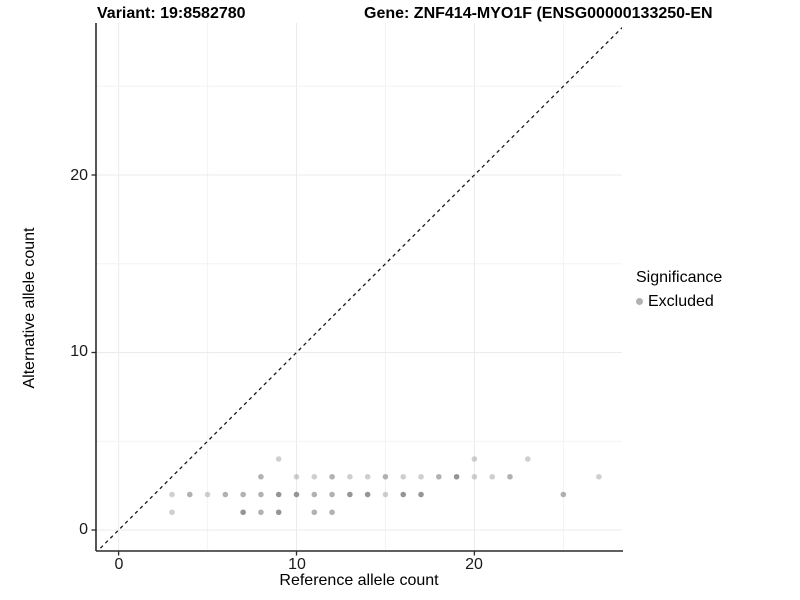  I want to click on plot-title-gene: Gene: ZNF414-MYO1F (ENSG00000133250-EN, so click(538, 13).